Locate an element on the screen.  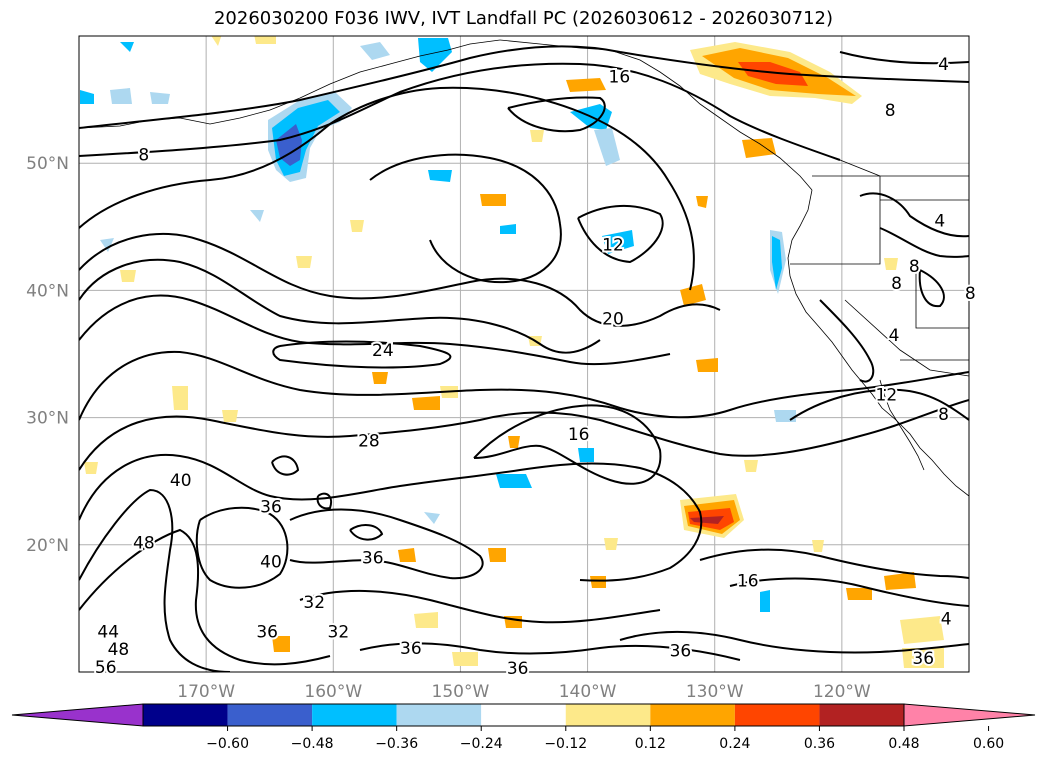
colorbar-outline is located at coordinates (523, 715).